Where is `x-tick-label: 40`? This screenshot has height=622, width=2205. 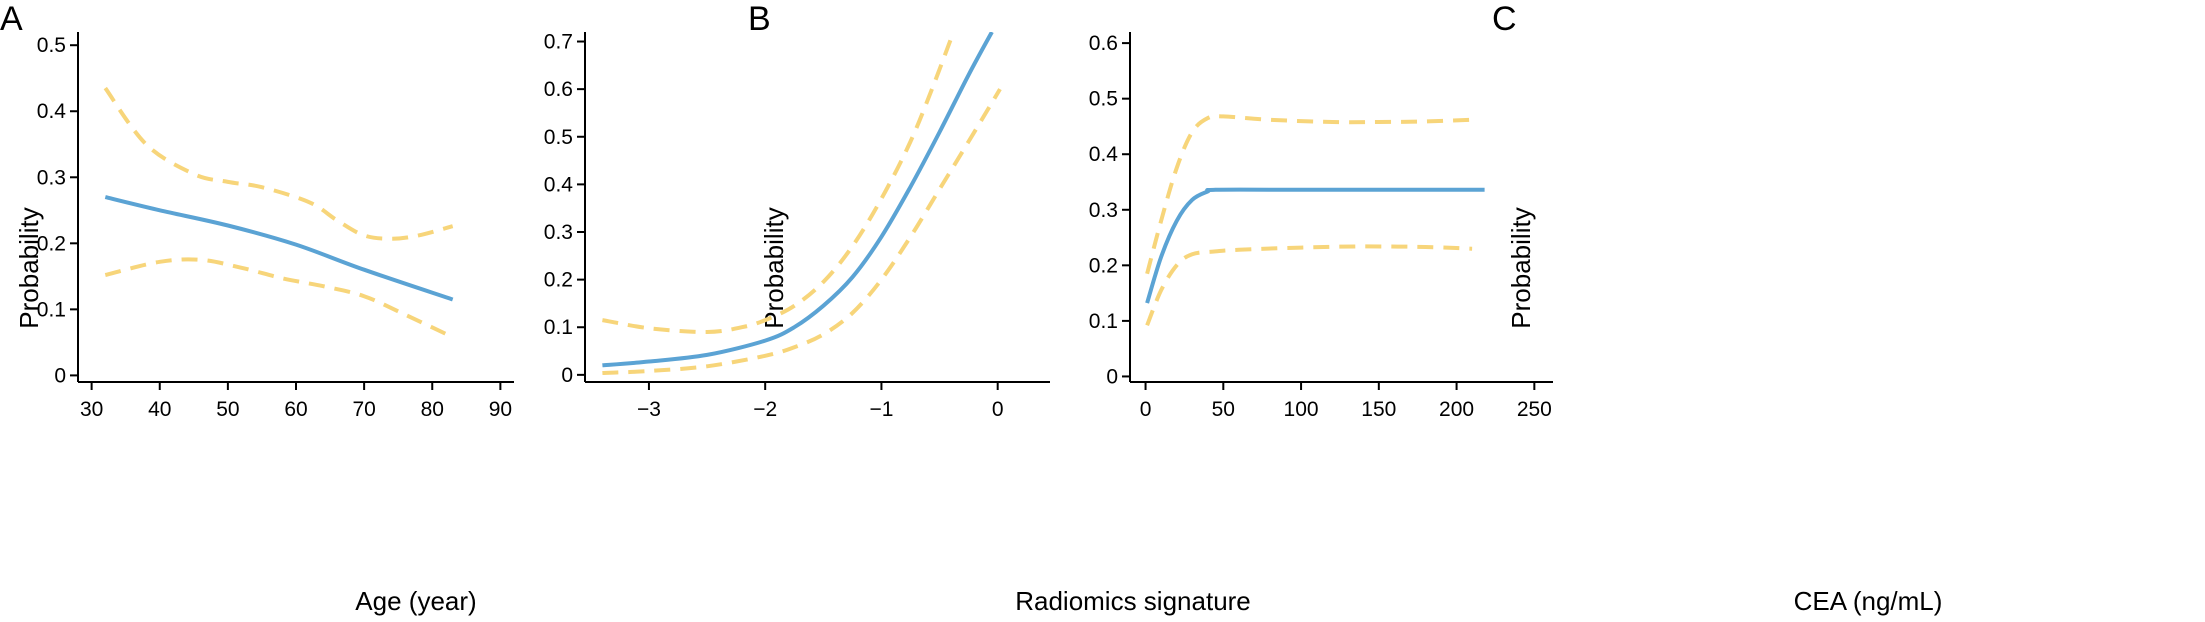 x-tick-label: 40 is located at coordinates (159, 409).